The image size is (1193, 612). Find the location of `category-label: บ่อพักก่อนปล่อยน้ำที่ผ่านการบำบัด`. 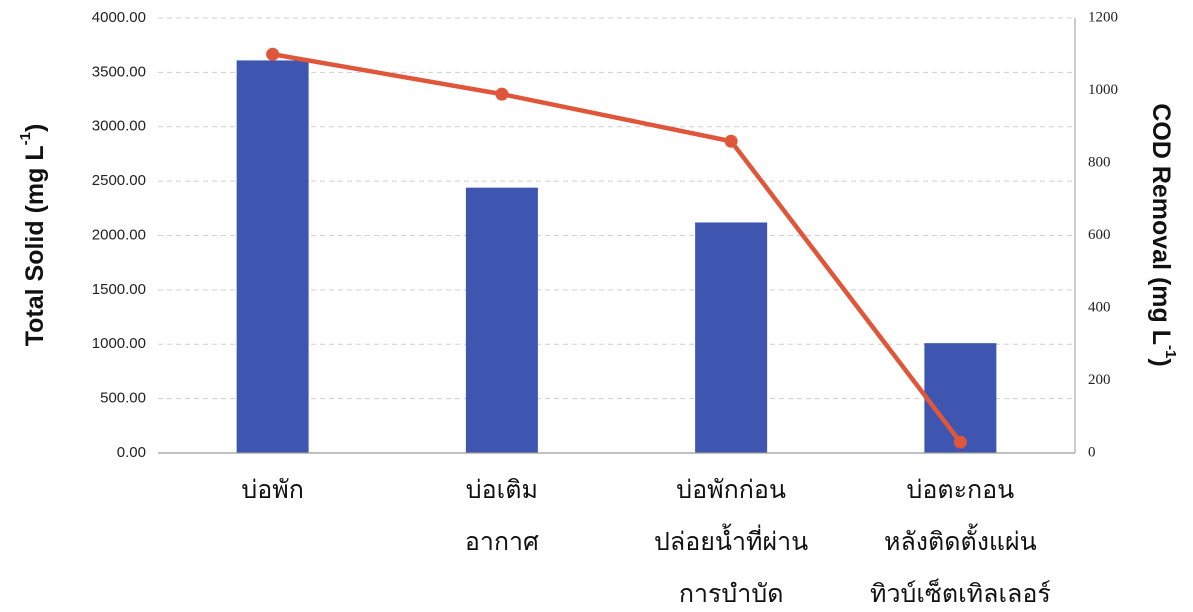

category-label: บ่อพักก่อนปล่อยน้ำที่ผ่านการบำบัด is located at coordinates (731, 541).